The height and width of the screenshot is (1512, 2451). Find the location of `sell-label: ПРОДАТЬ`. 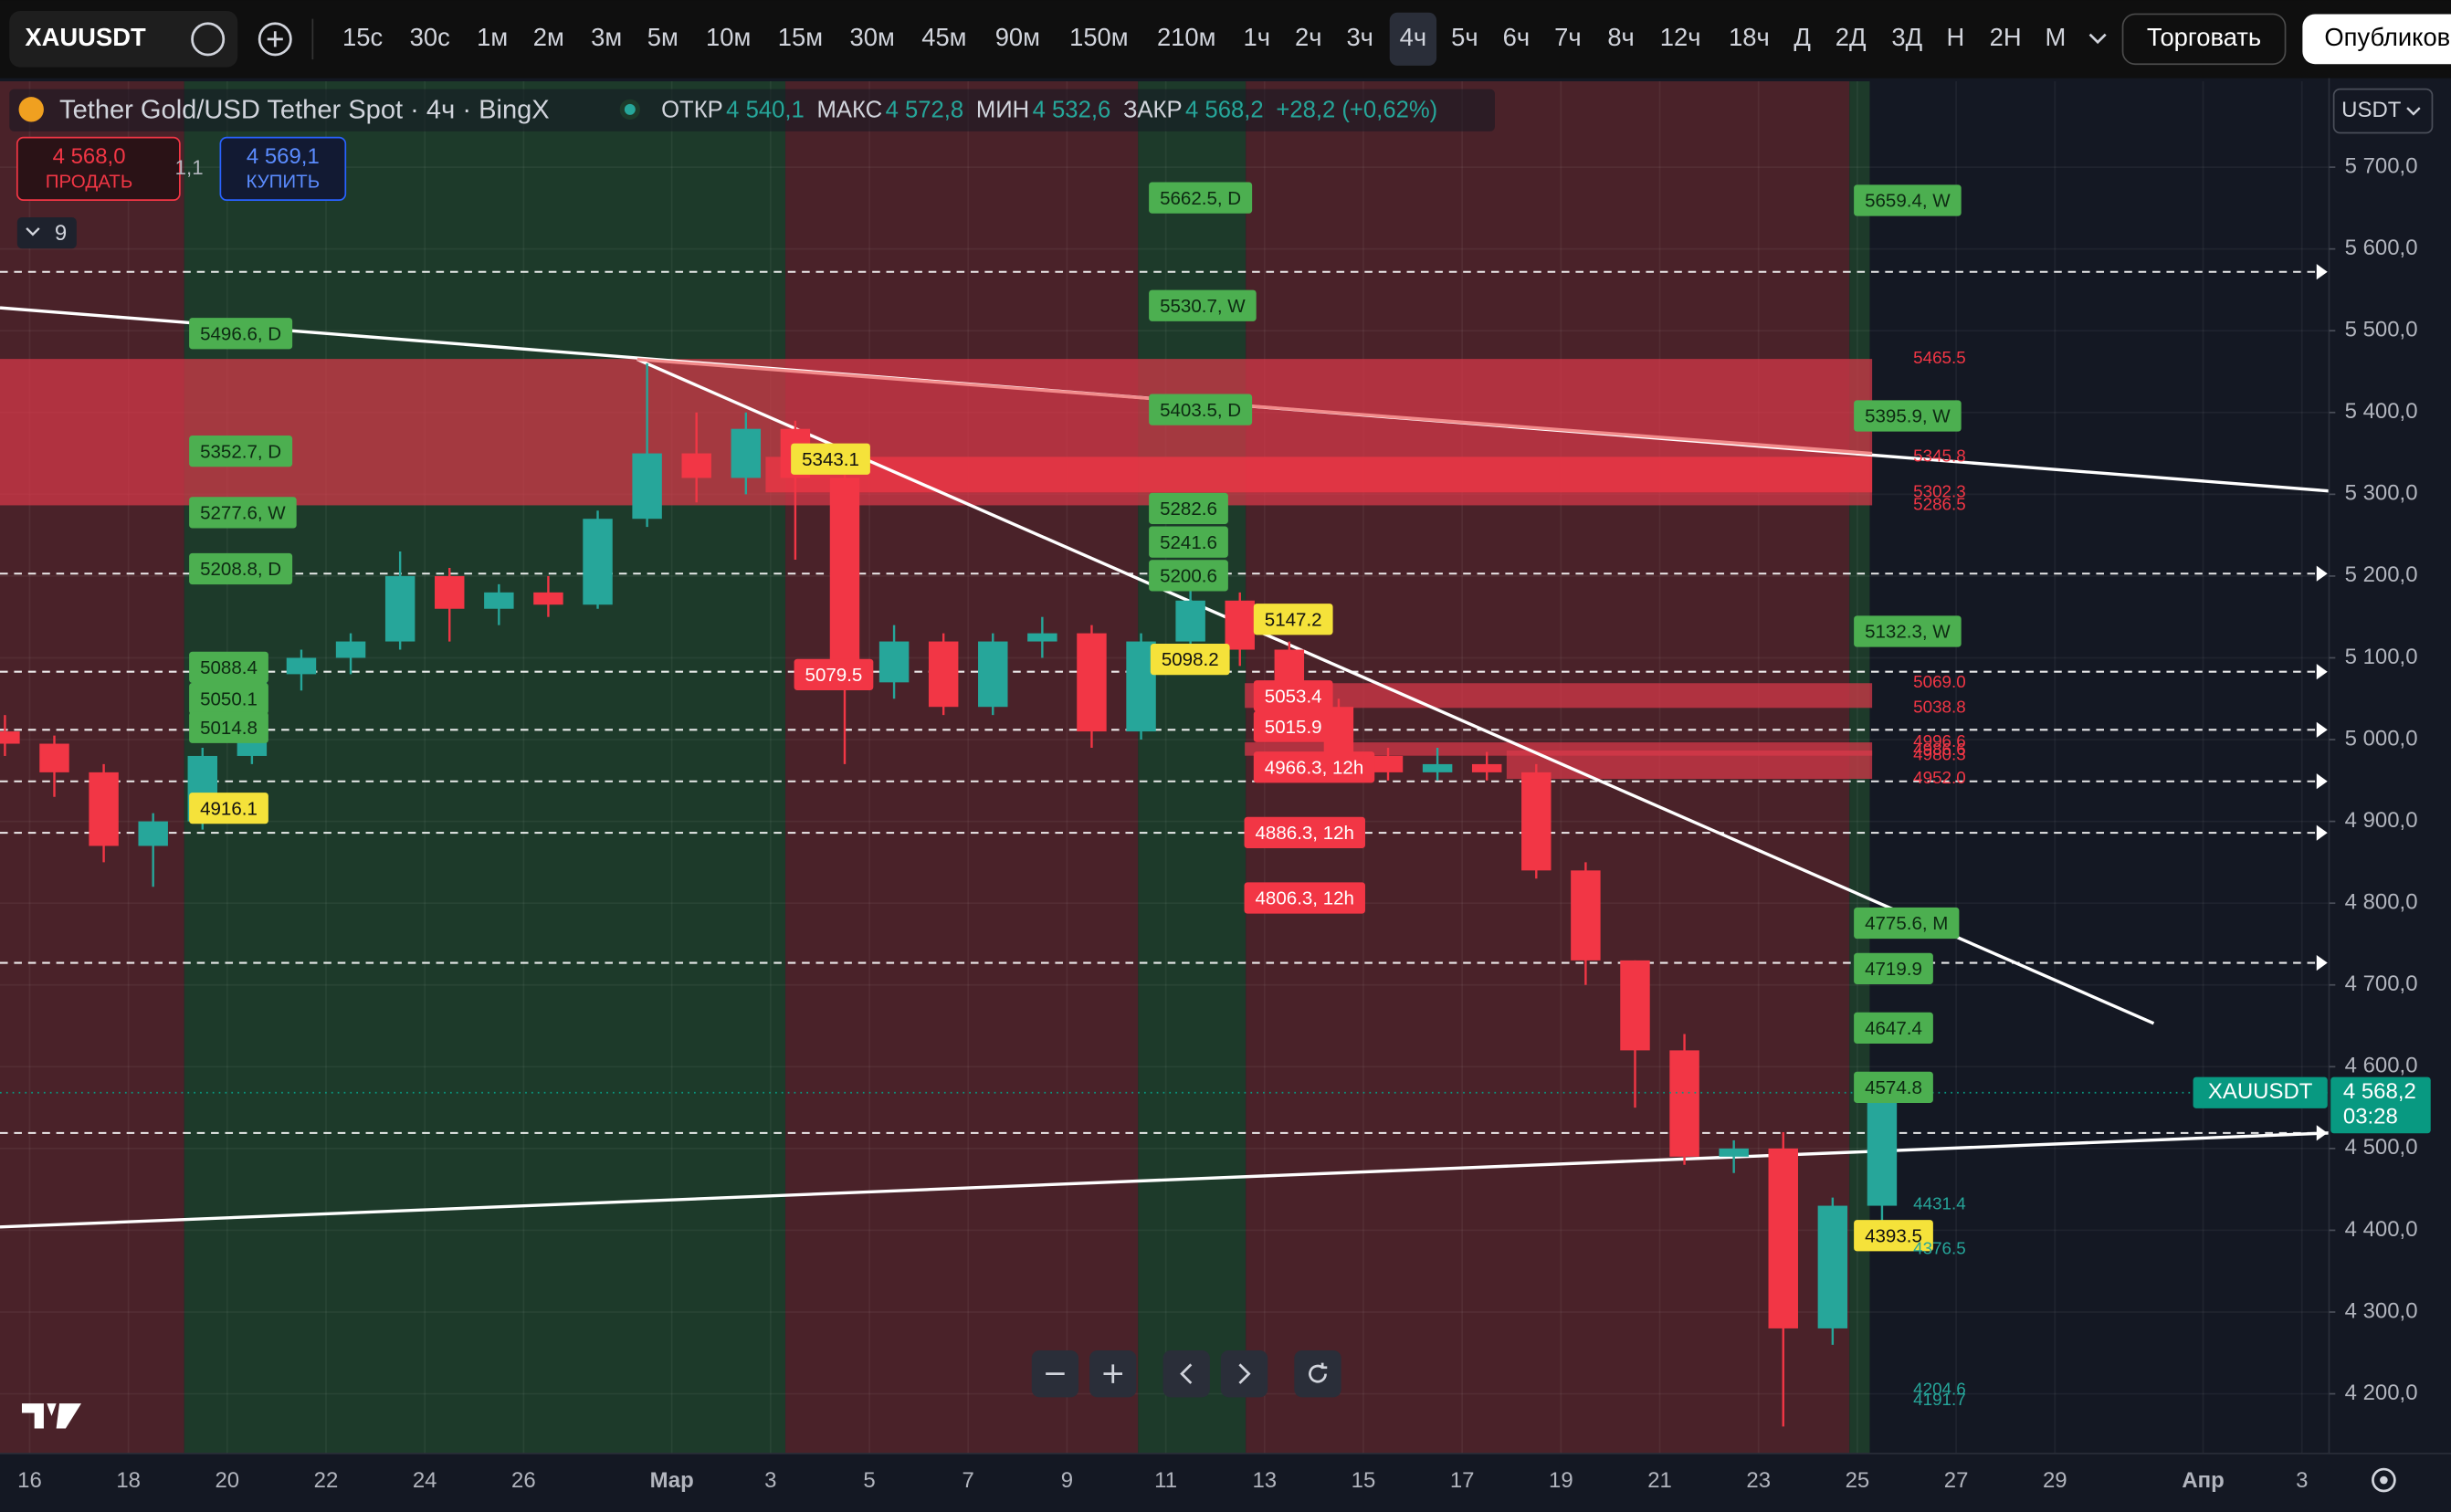

sell-label: ПРОДАТЬ is located at coordinates (89, 182).